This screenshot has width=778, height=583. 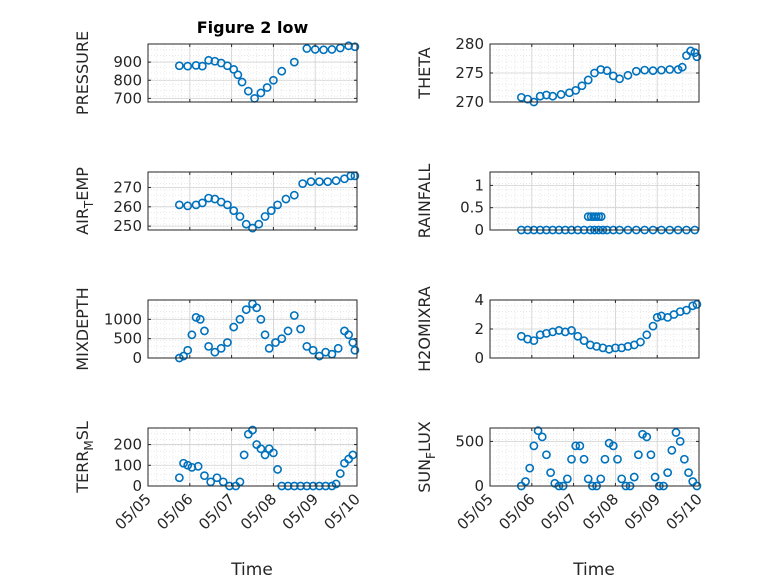 I want to click on panel-3: 0 0.5 1 RAINFALL, so click(x=557, y=201).